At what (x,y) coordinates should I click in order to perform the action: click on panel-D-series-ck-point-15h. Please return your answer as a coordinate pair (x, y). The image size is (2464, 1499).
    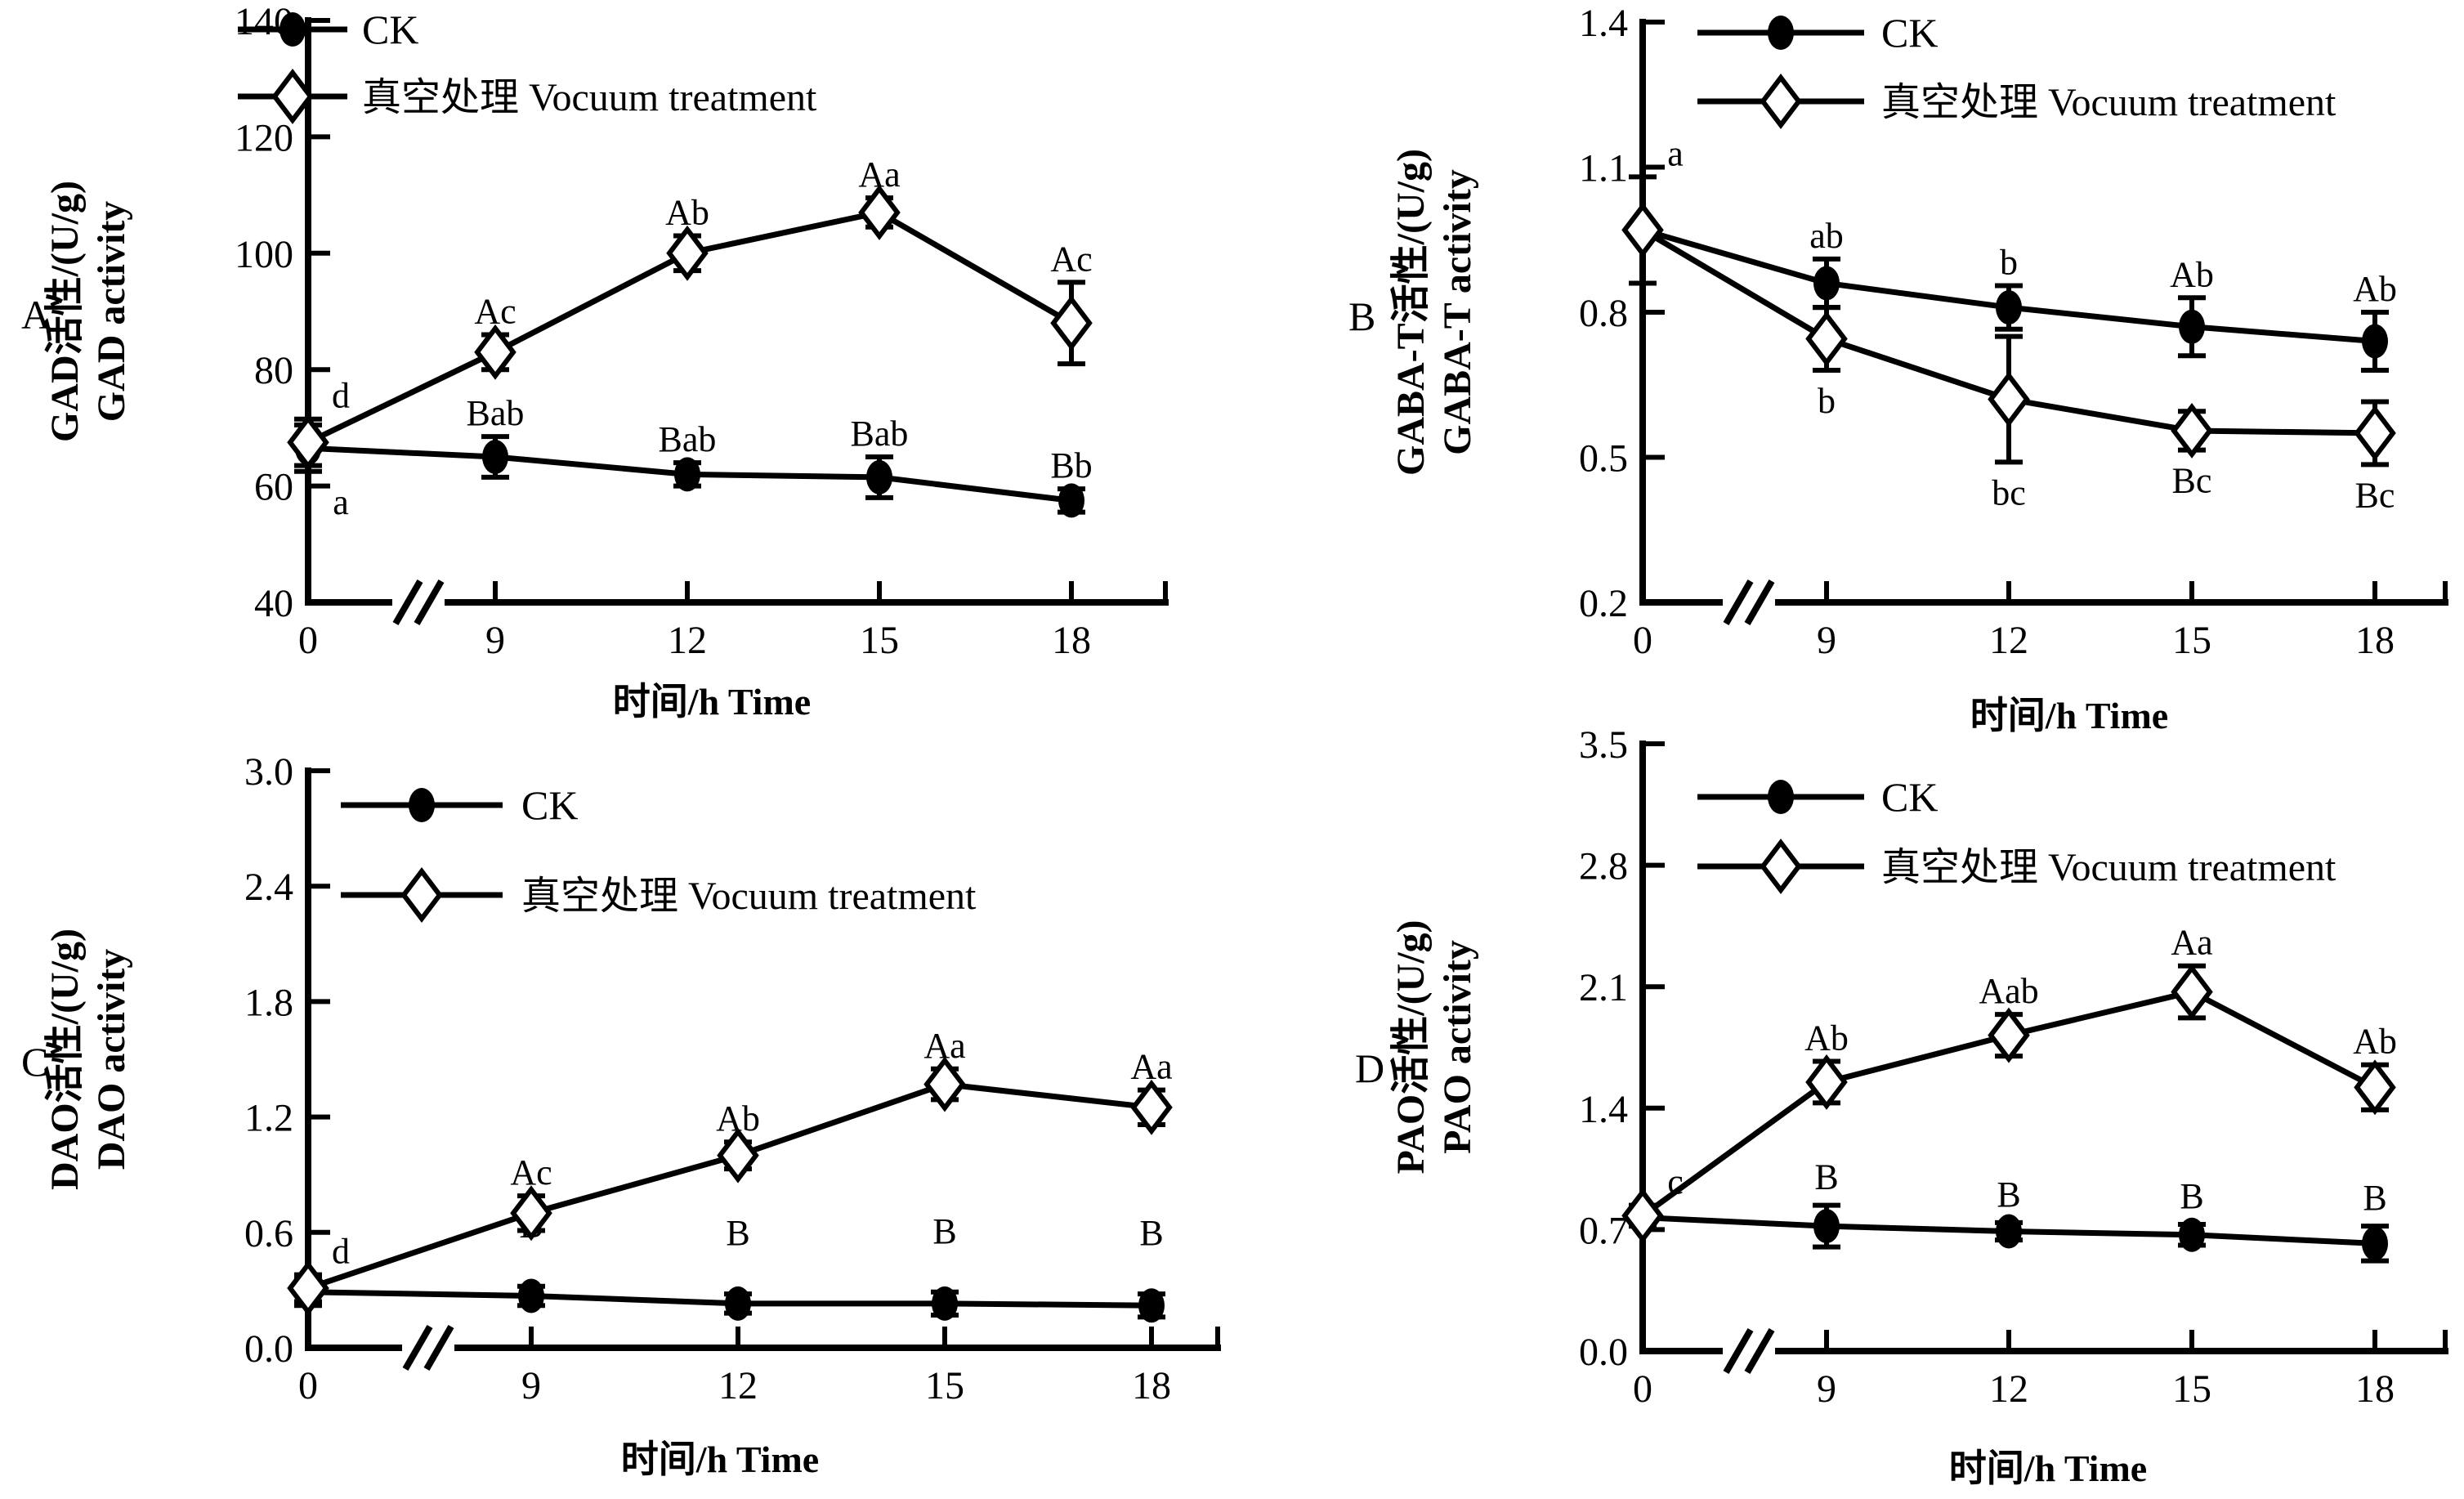
    Looking at the image, I should click on (2192, 1234).